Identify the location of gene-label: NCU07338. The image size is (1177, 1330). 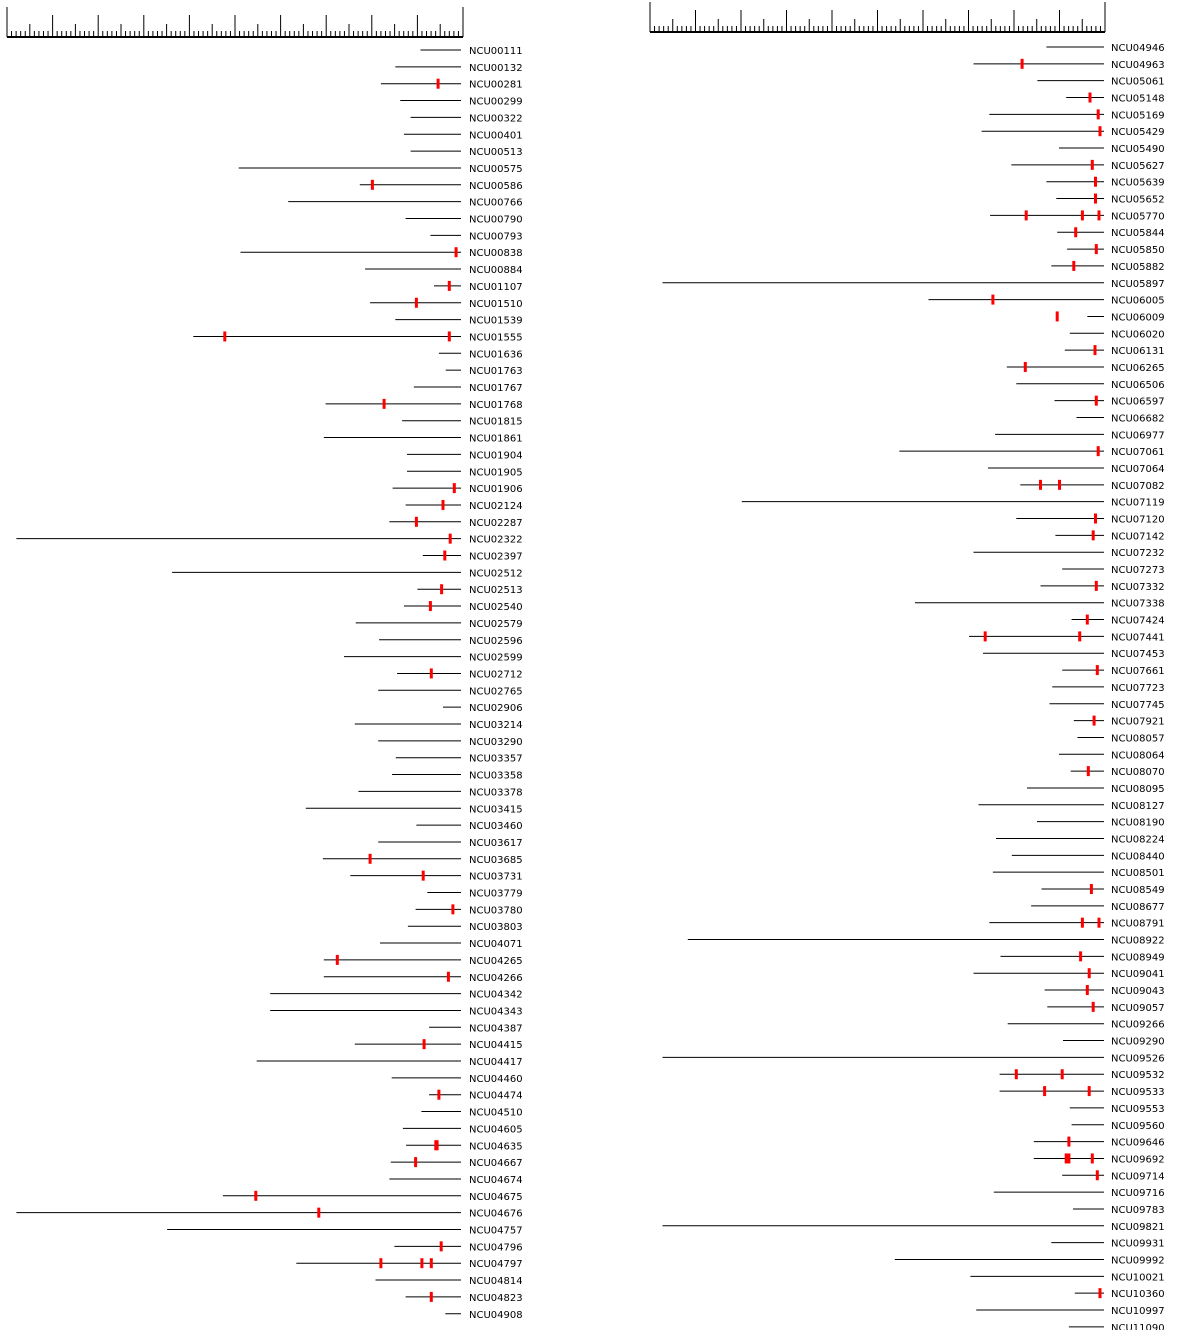
(1138, 604).